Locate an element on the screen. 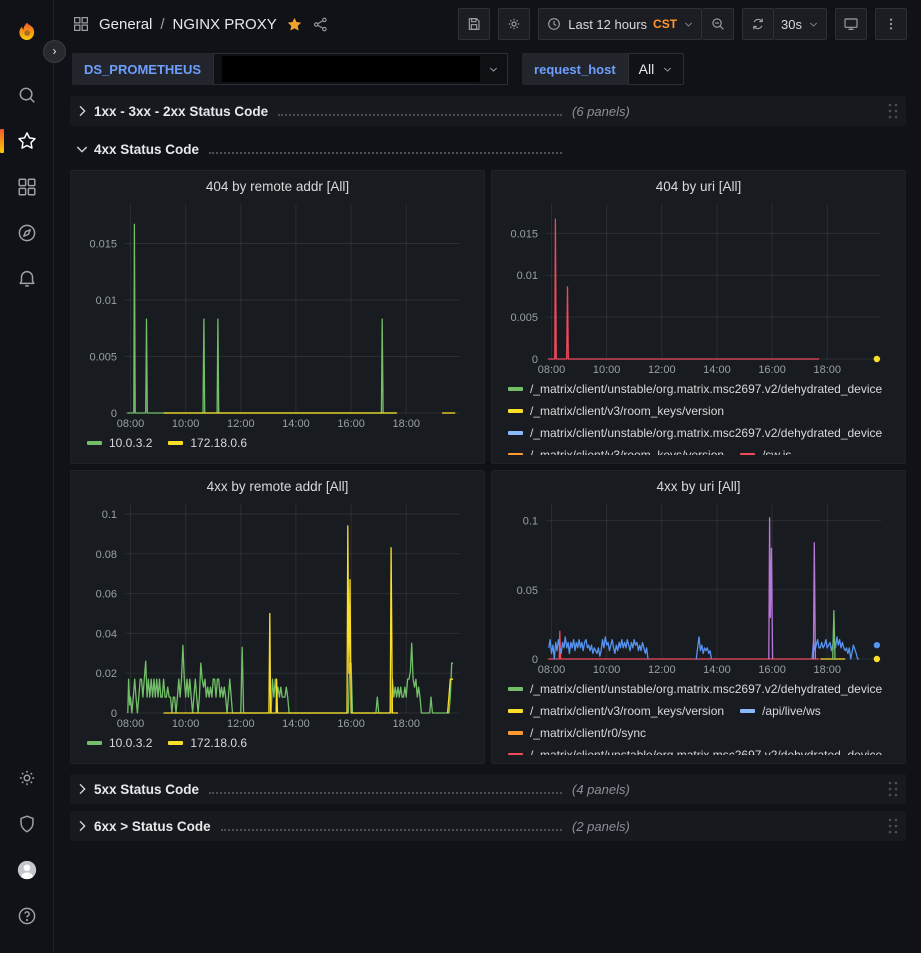 The height and width of the screenshot is (953, 921). dashboard-grid-icon is located at coordinates (81, 24).